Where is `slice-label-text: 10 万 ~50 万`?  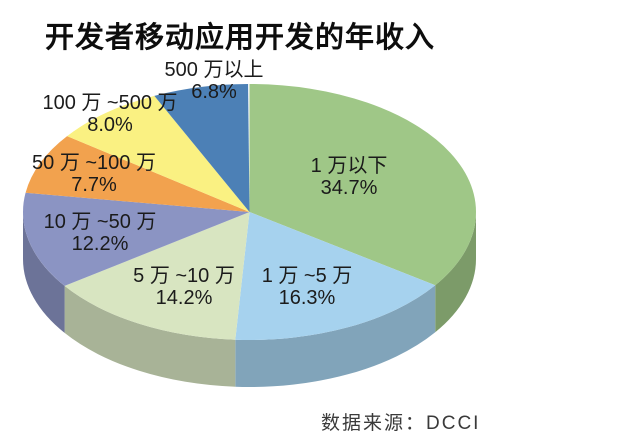
slice-label-text: 10 万 ~50 万 is located at coordinates (100, 222).